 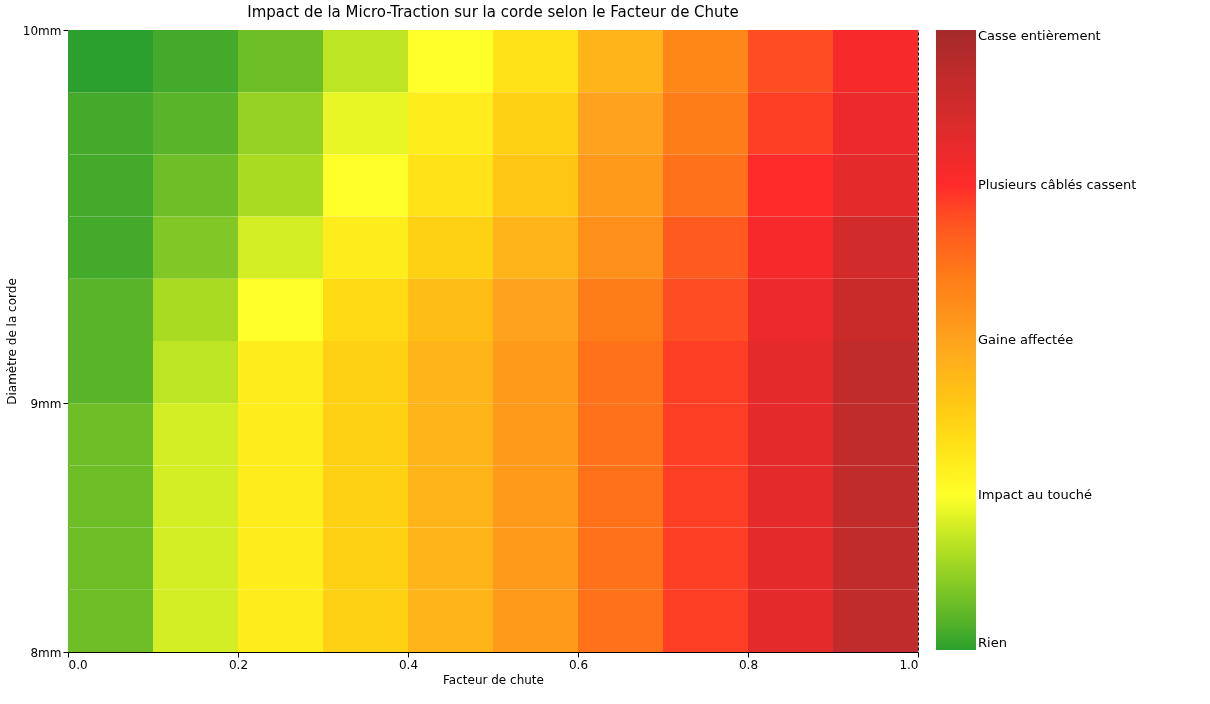 I want to click on color-bar-label: Rien, so click(x=992, y=642).